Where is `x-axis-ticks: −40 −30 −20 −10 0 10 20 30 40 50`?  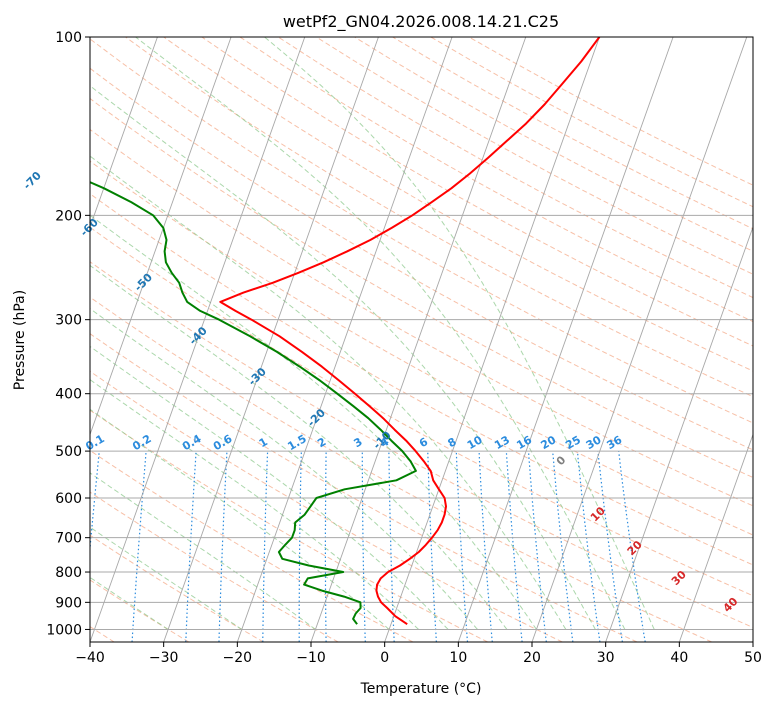 x-axis-ticks: −40 −30 −20 −10 0 10 20 30 40 50 is located at coordinates (418, 654).